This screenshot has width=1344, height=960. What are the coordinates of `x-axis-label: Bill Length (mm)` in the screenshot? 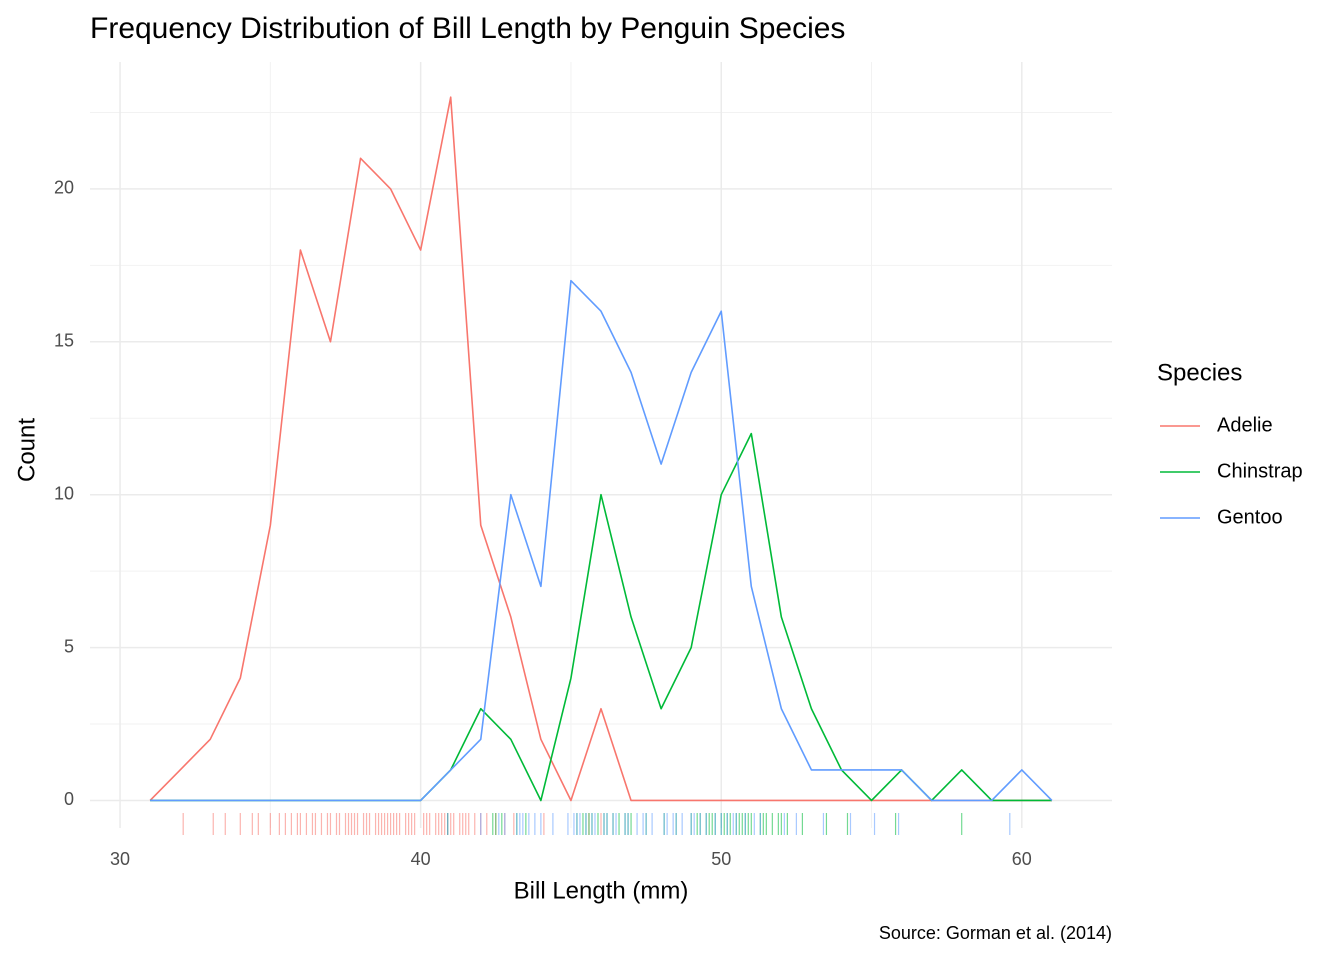 It's located at (601, 890).